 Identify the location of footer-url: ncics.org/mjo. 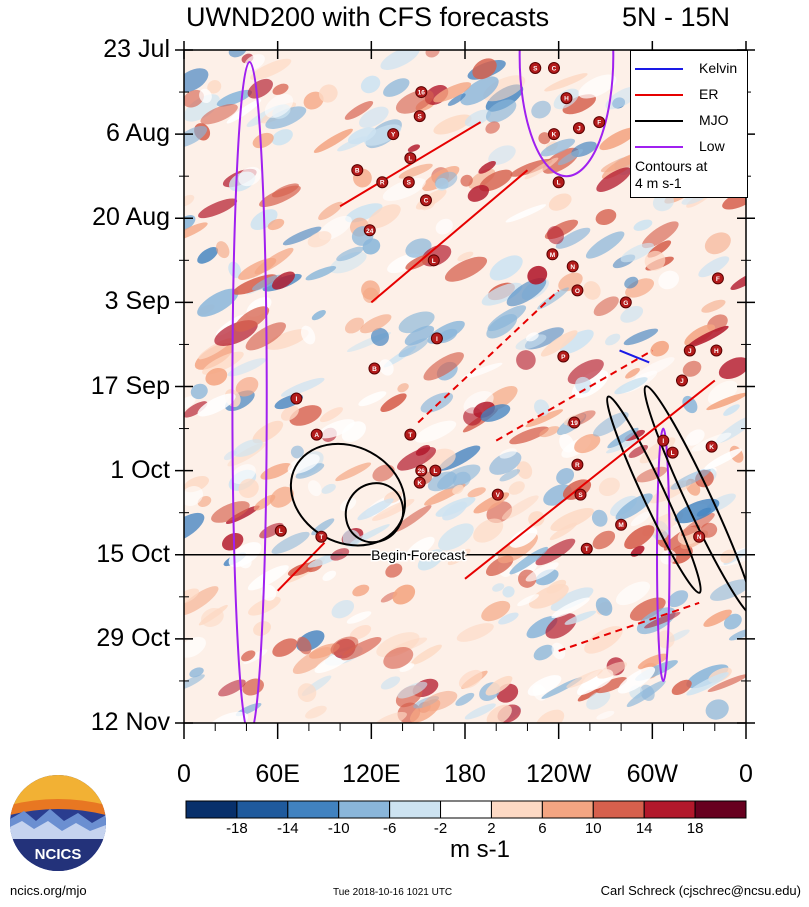
(48, 890).